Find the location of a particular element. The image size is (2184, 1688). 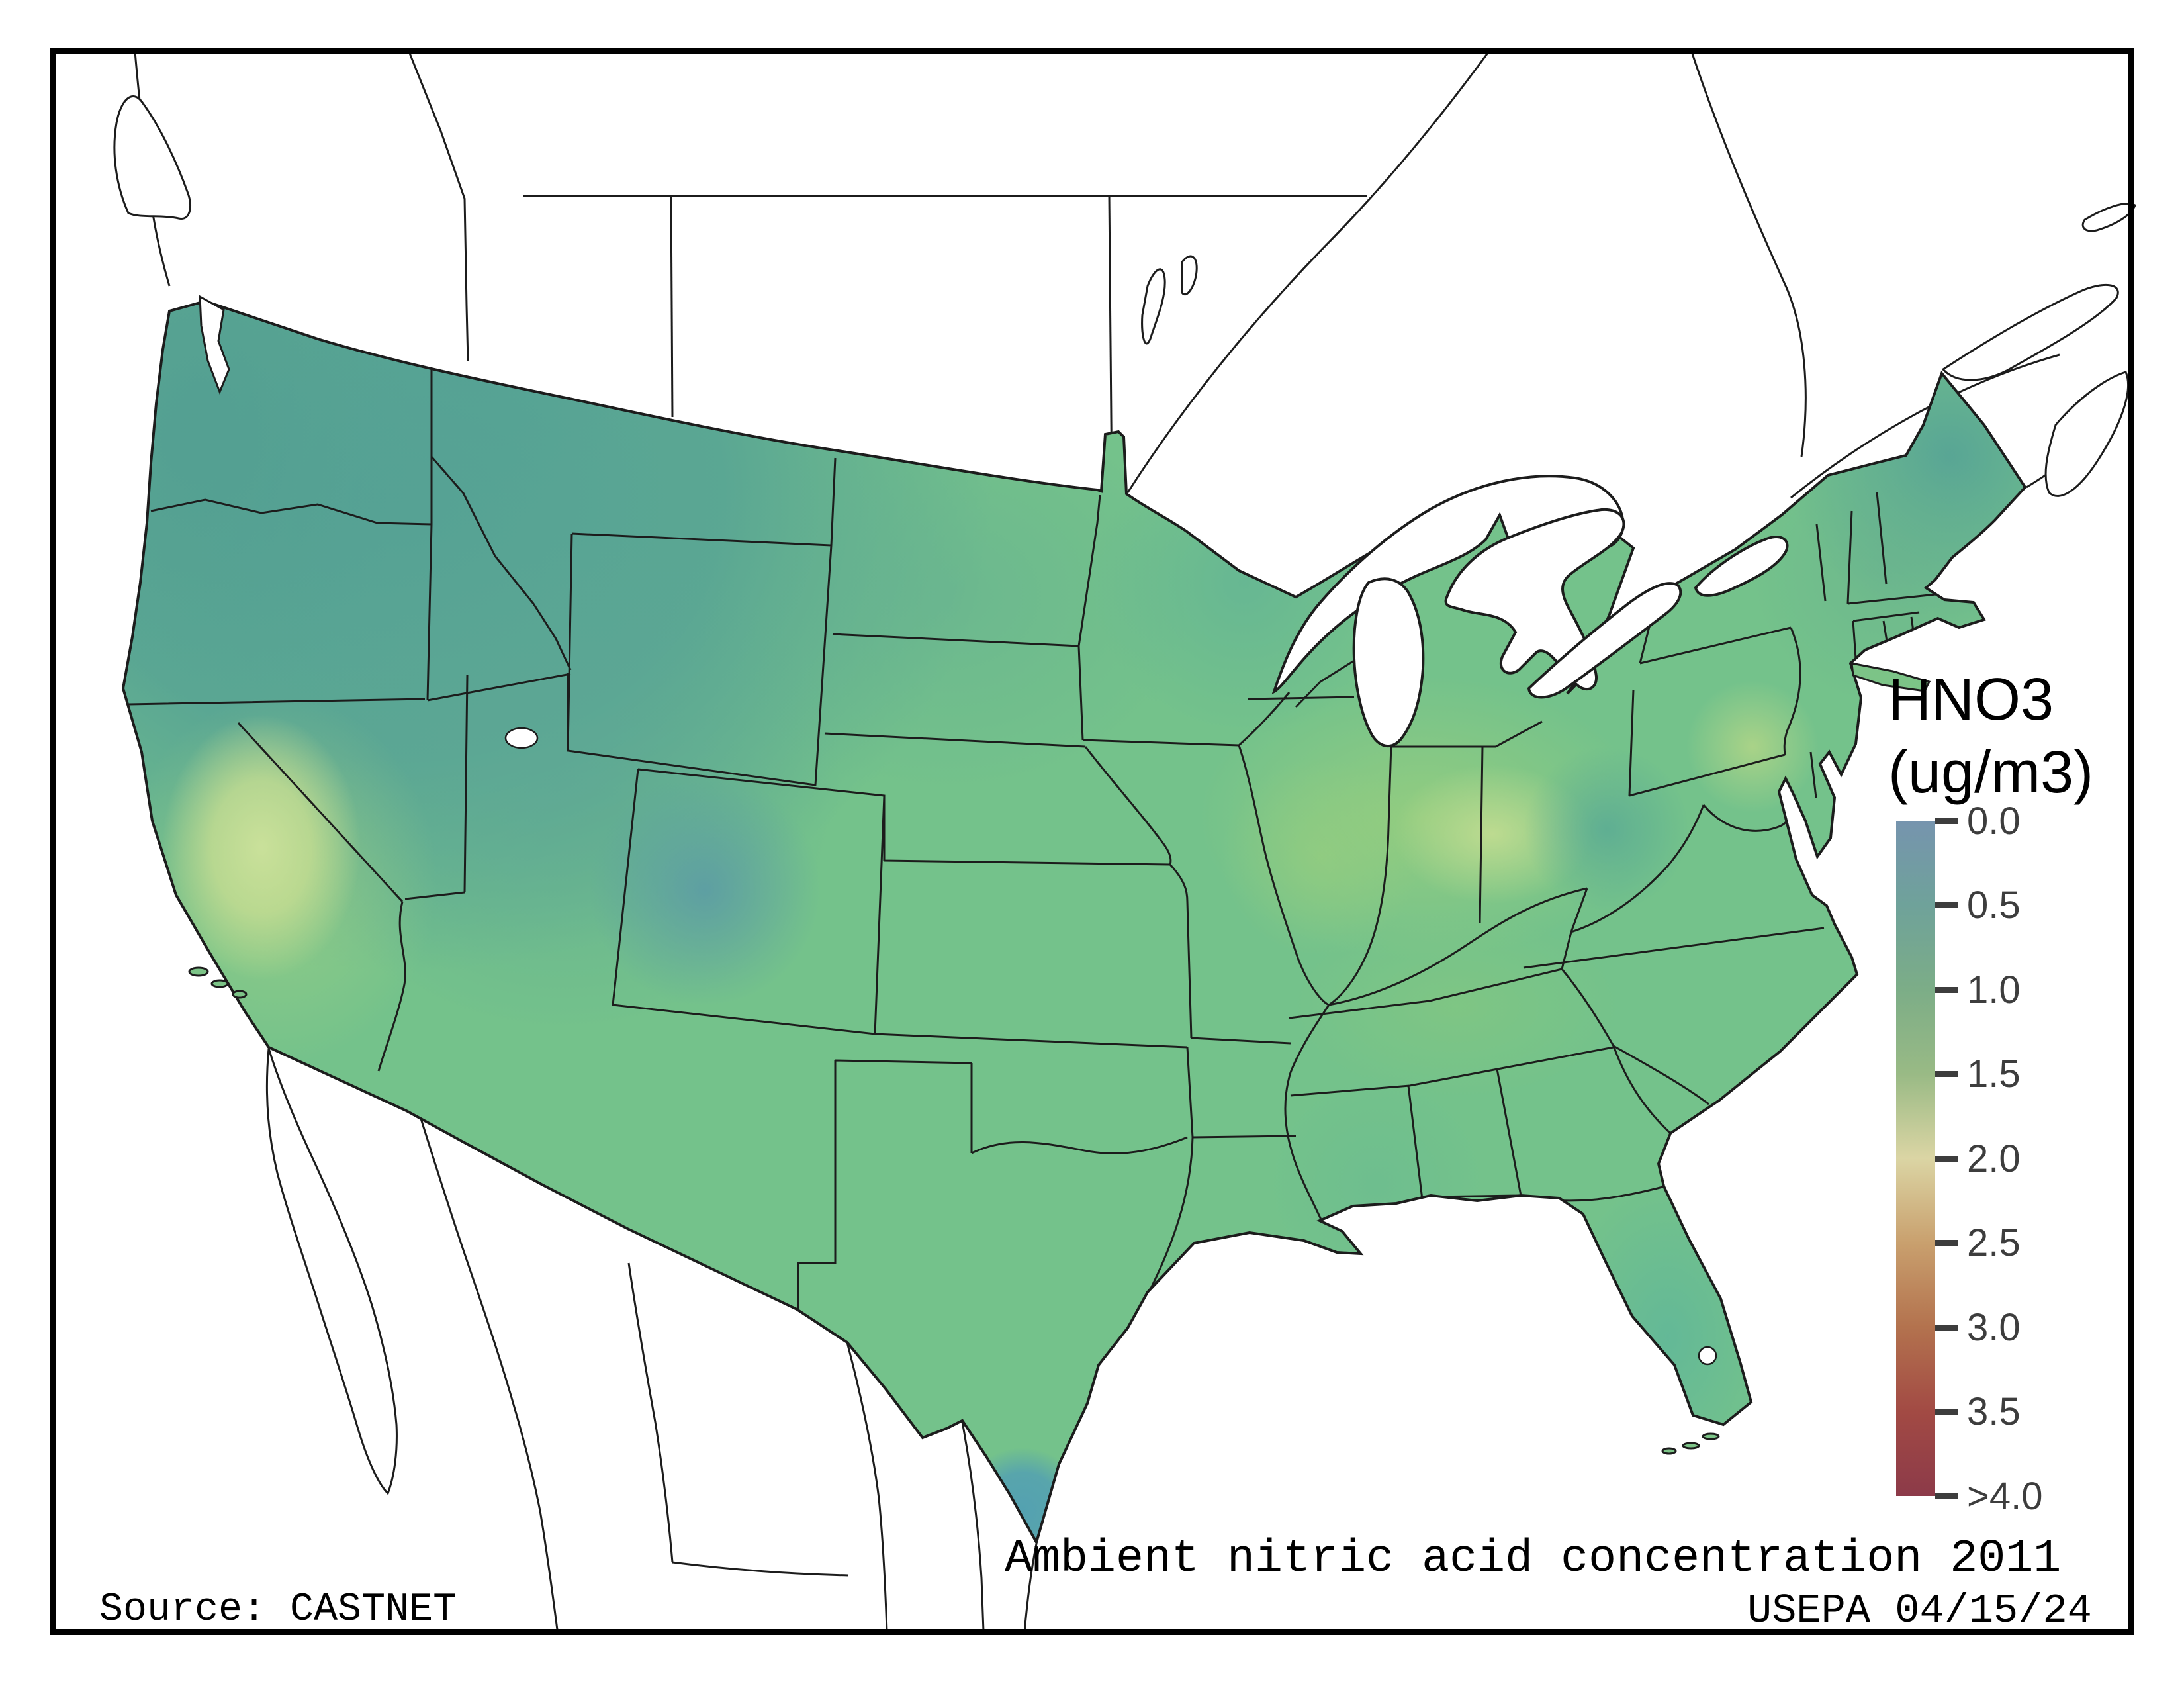

colorbar-tick: 3.5 is located at coordinates (1978, 1411).